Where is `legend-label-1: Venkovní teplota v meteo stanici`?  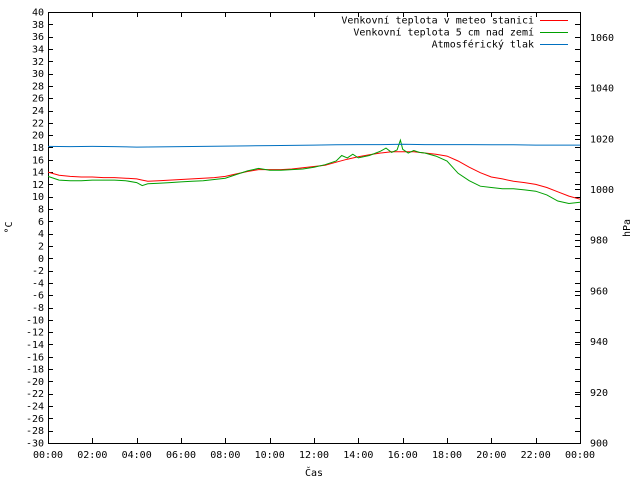
legend-label-1: Venkovní teplota v meteo stanici is located at coordinates (437, 21).